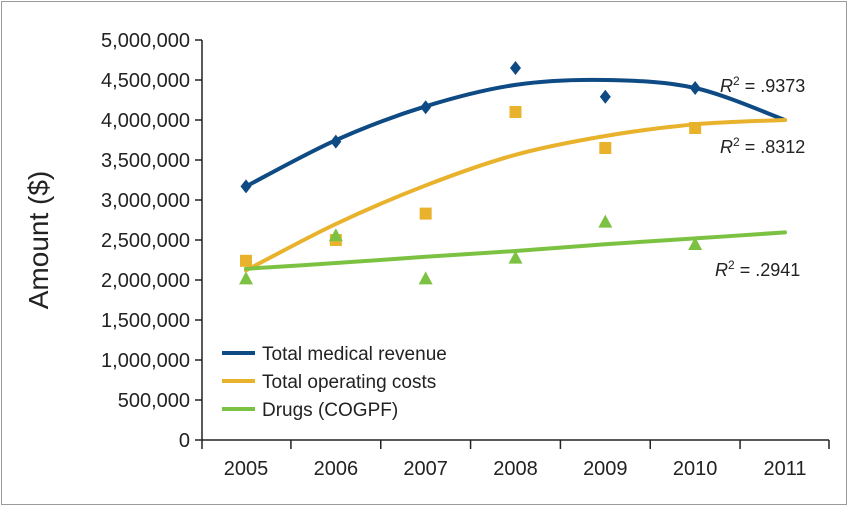  Describe the element at coordinates (184, 441) in the screenshot. I see `y-tick-label: 0` at that location.